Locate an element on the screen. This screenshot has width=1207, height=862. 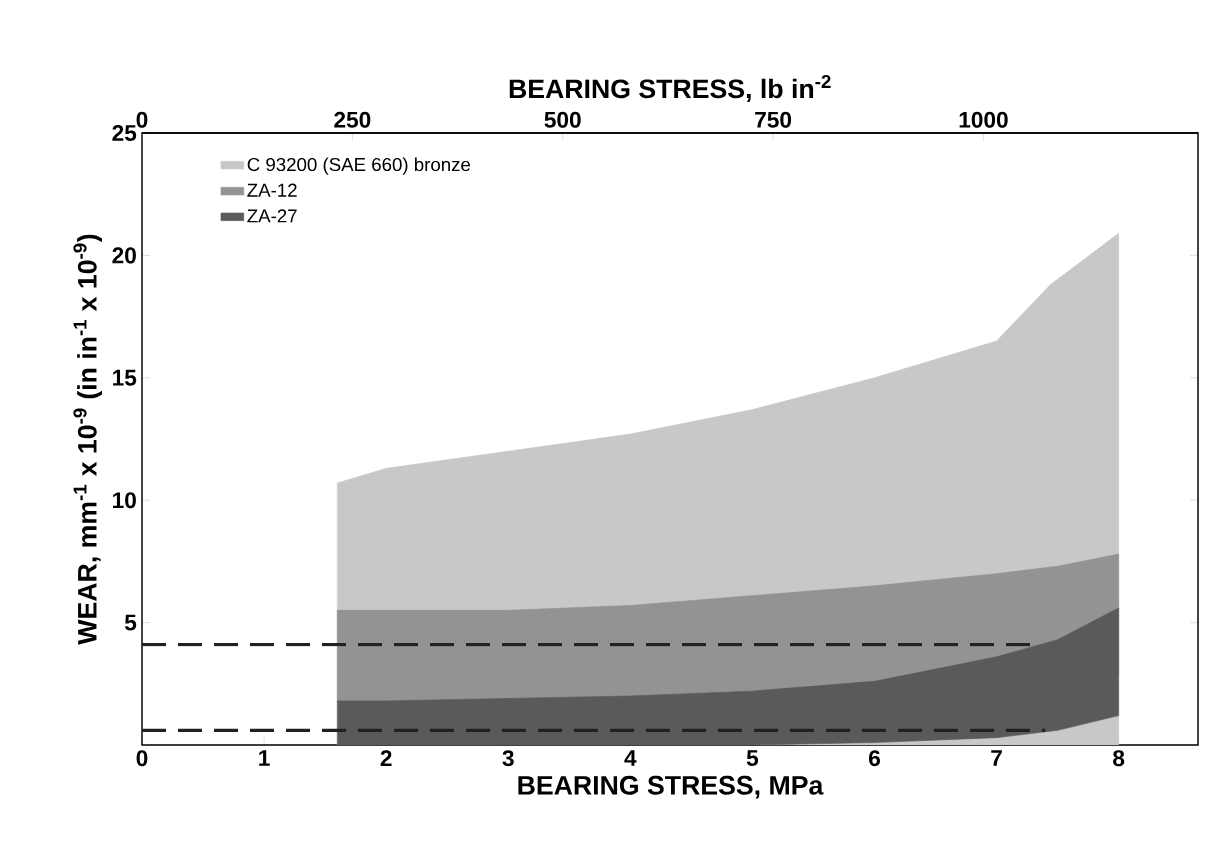
x2-tick-label: 0 is located at coordinates (142, 119).